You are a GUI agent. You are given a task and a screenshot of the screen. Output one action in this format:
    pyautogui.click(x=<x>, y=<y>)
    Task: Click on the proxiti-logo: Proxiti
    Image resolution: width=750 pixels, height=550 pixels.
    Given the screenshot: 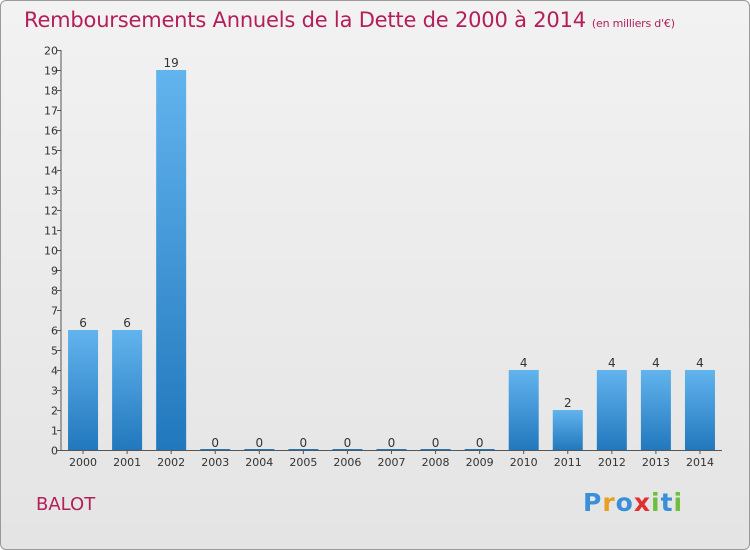 What is the action you would take?
    pyautogui.click(x=633, y=502)
    